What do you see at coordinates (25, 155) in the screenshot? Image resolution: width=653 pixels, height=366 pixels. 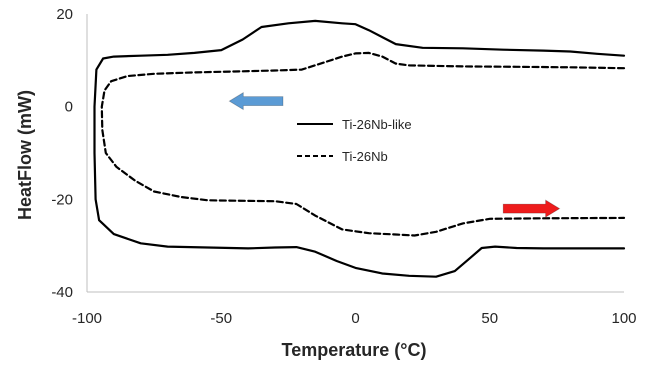 I see `y-axis-title: HeatFlow (mW)` at bounding box center [25, 155].